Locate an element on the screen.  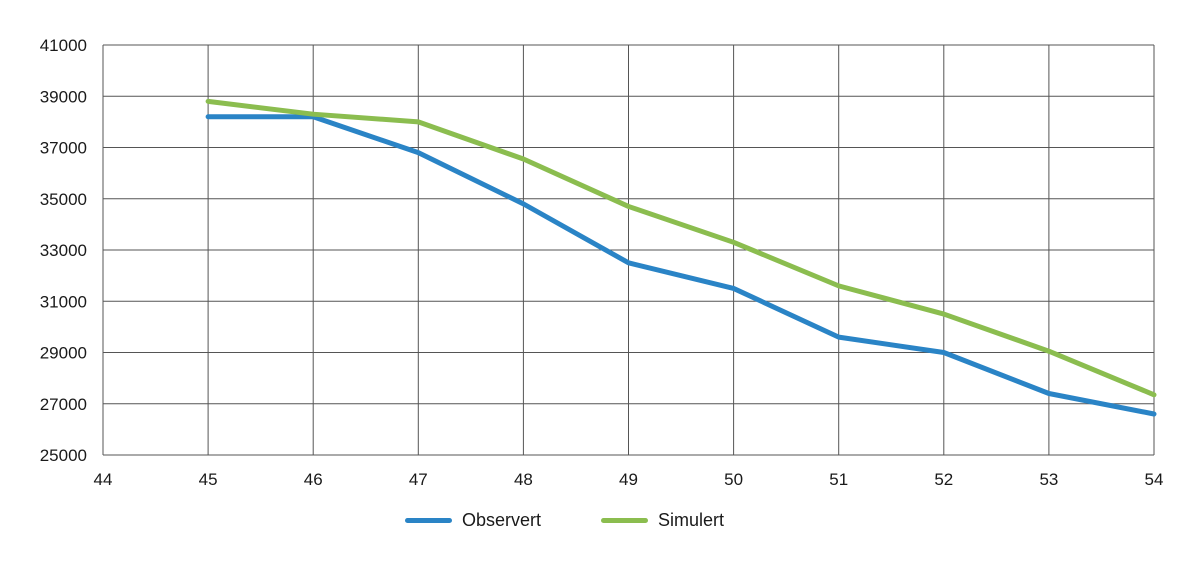
x-tick-label: 51 is located at coordinates (838, 479).